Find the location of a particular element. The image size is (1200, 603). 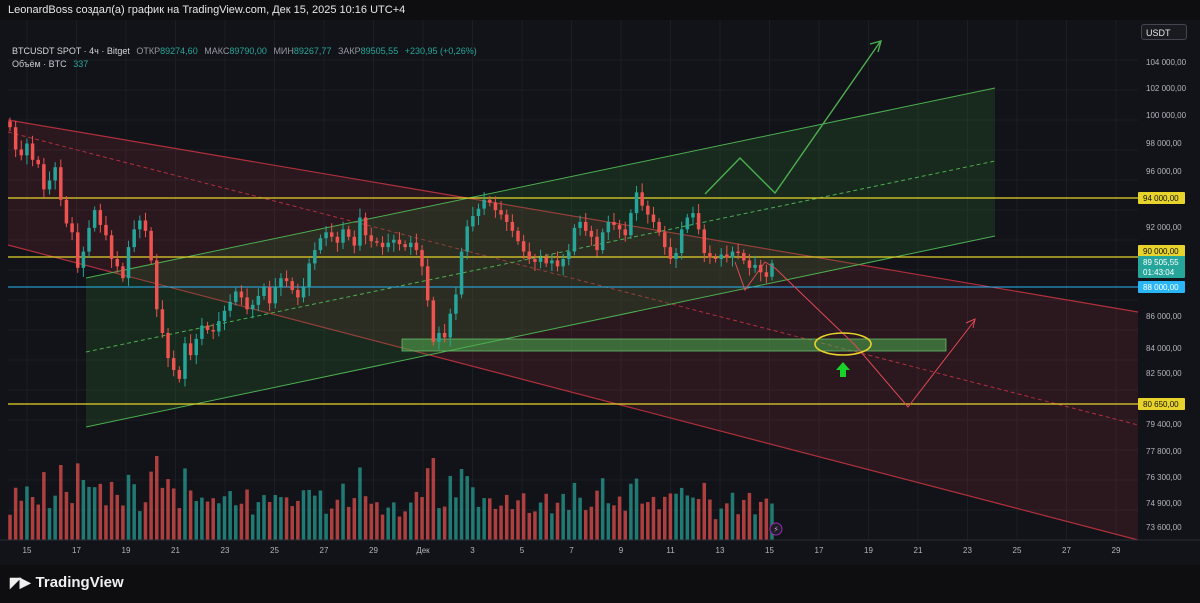

price-tick-label: 96 000,00 is located at coordinates (1164, 171).